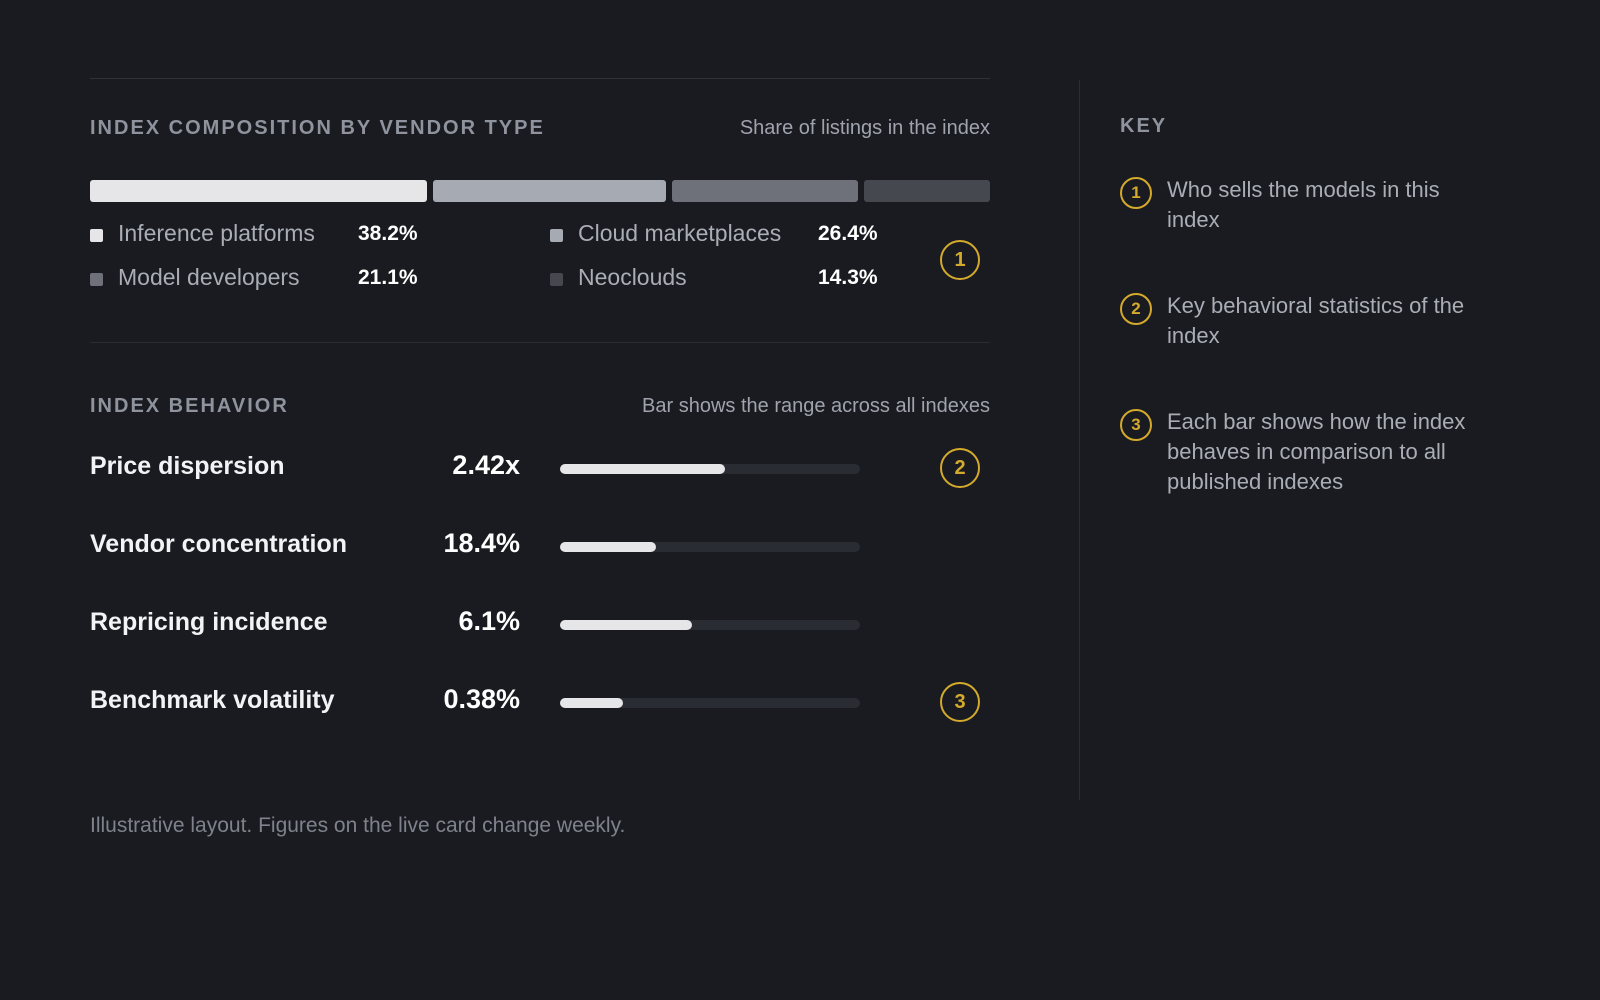 The width and height of the screenshot is (1600, 1000). What do you see at coordinates (960, 468) in the screenshot?
I see `callout-badge-2: 2` at bounding box center [960, 468].